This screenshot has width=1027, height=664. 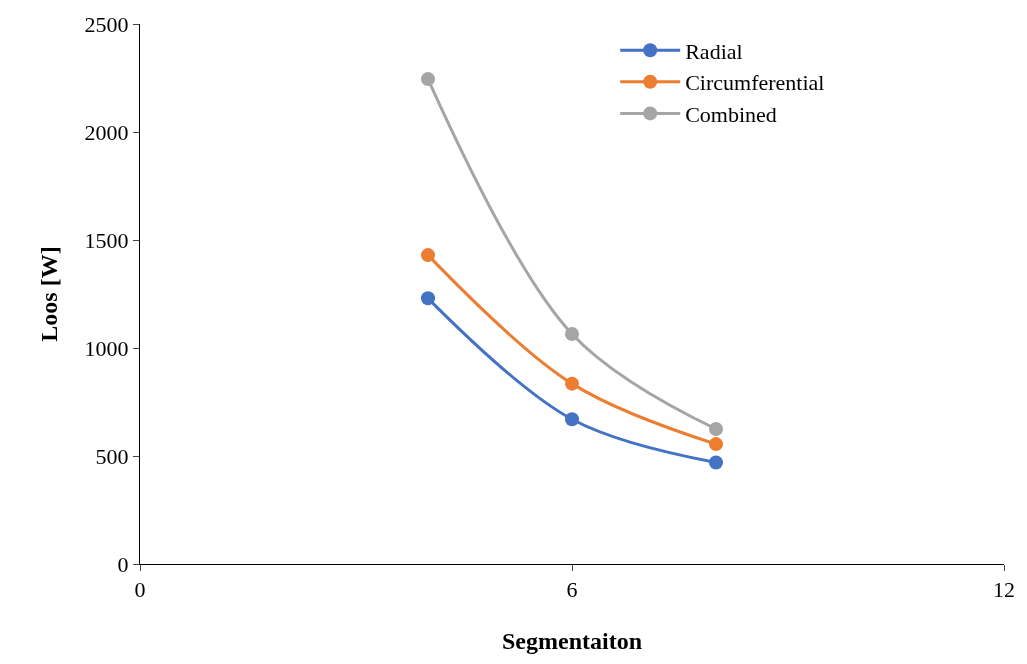 What do you see at coordinates (1004, 590) in the screenshot?
I see `x-tick-label: 12` at bounding box center [1004, 590].